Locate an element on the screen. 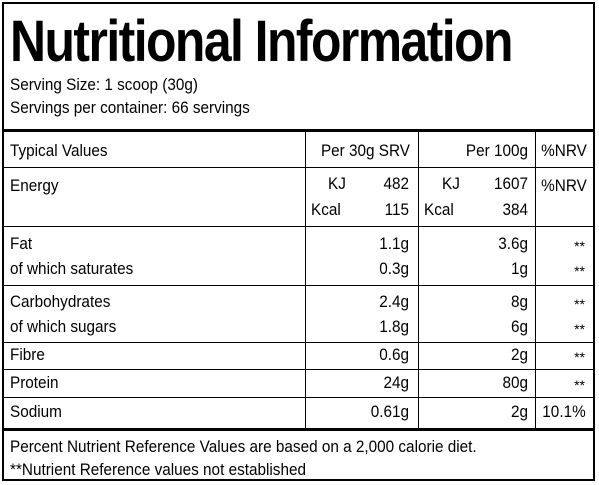 The width and height of the screenshot is (599, 485). row-label-saturates: of which saturates is located at coordinates (72, 268).